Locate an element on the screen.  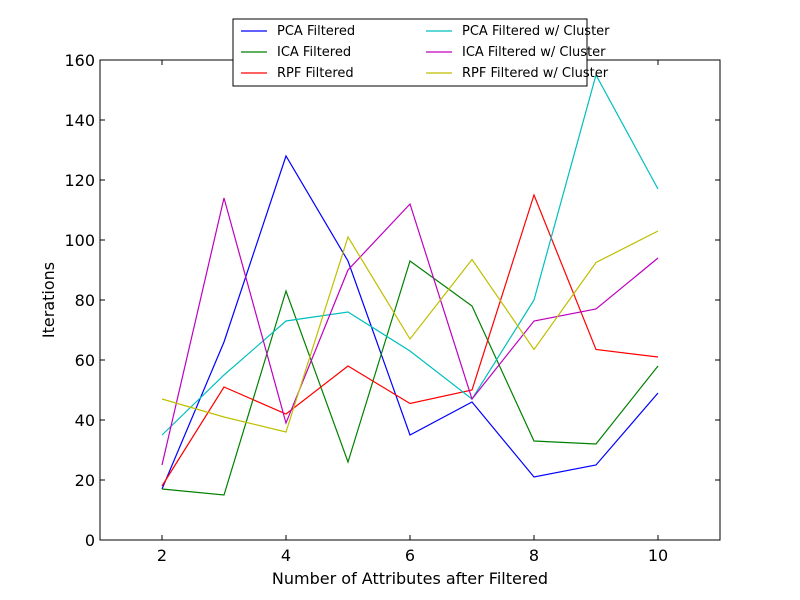
x-tick-label: 8 is located at coordinates (534, 555).